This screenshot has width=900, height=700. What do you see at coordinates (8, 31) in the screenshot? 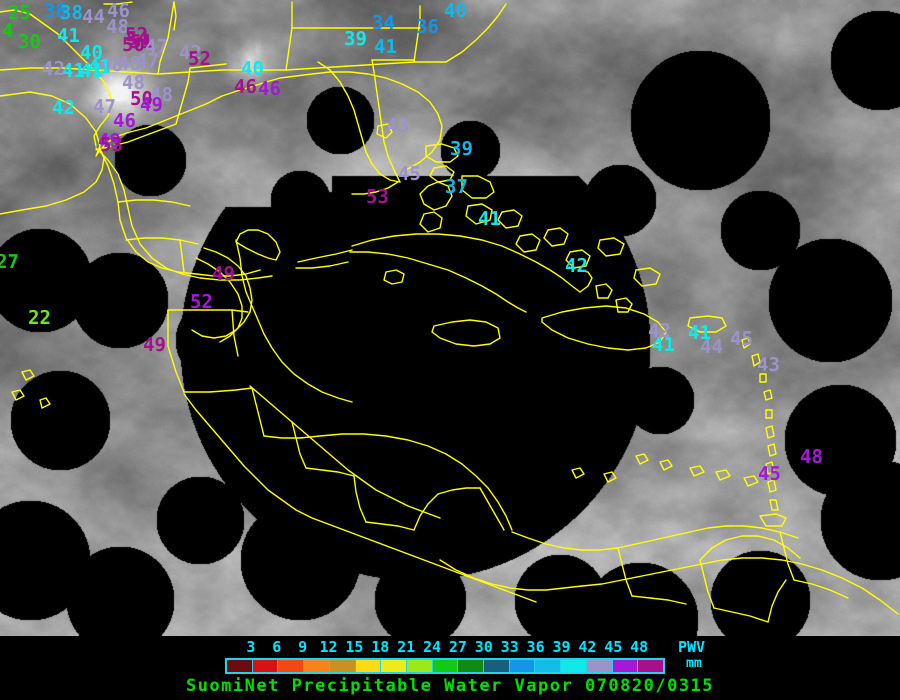
I see `pwv-station-value: 4` at bounding box center [8, 31].